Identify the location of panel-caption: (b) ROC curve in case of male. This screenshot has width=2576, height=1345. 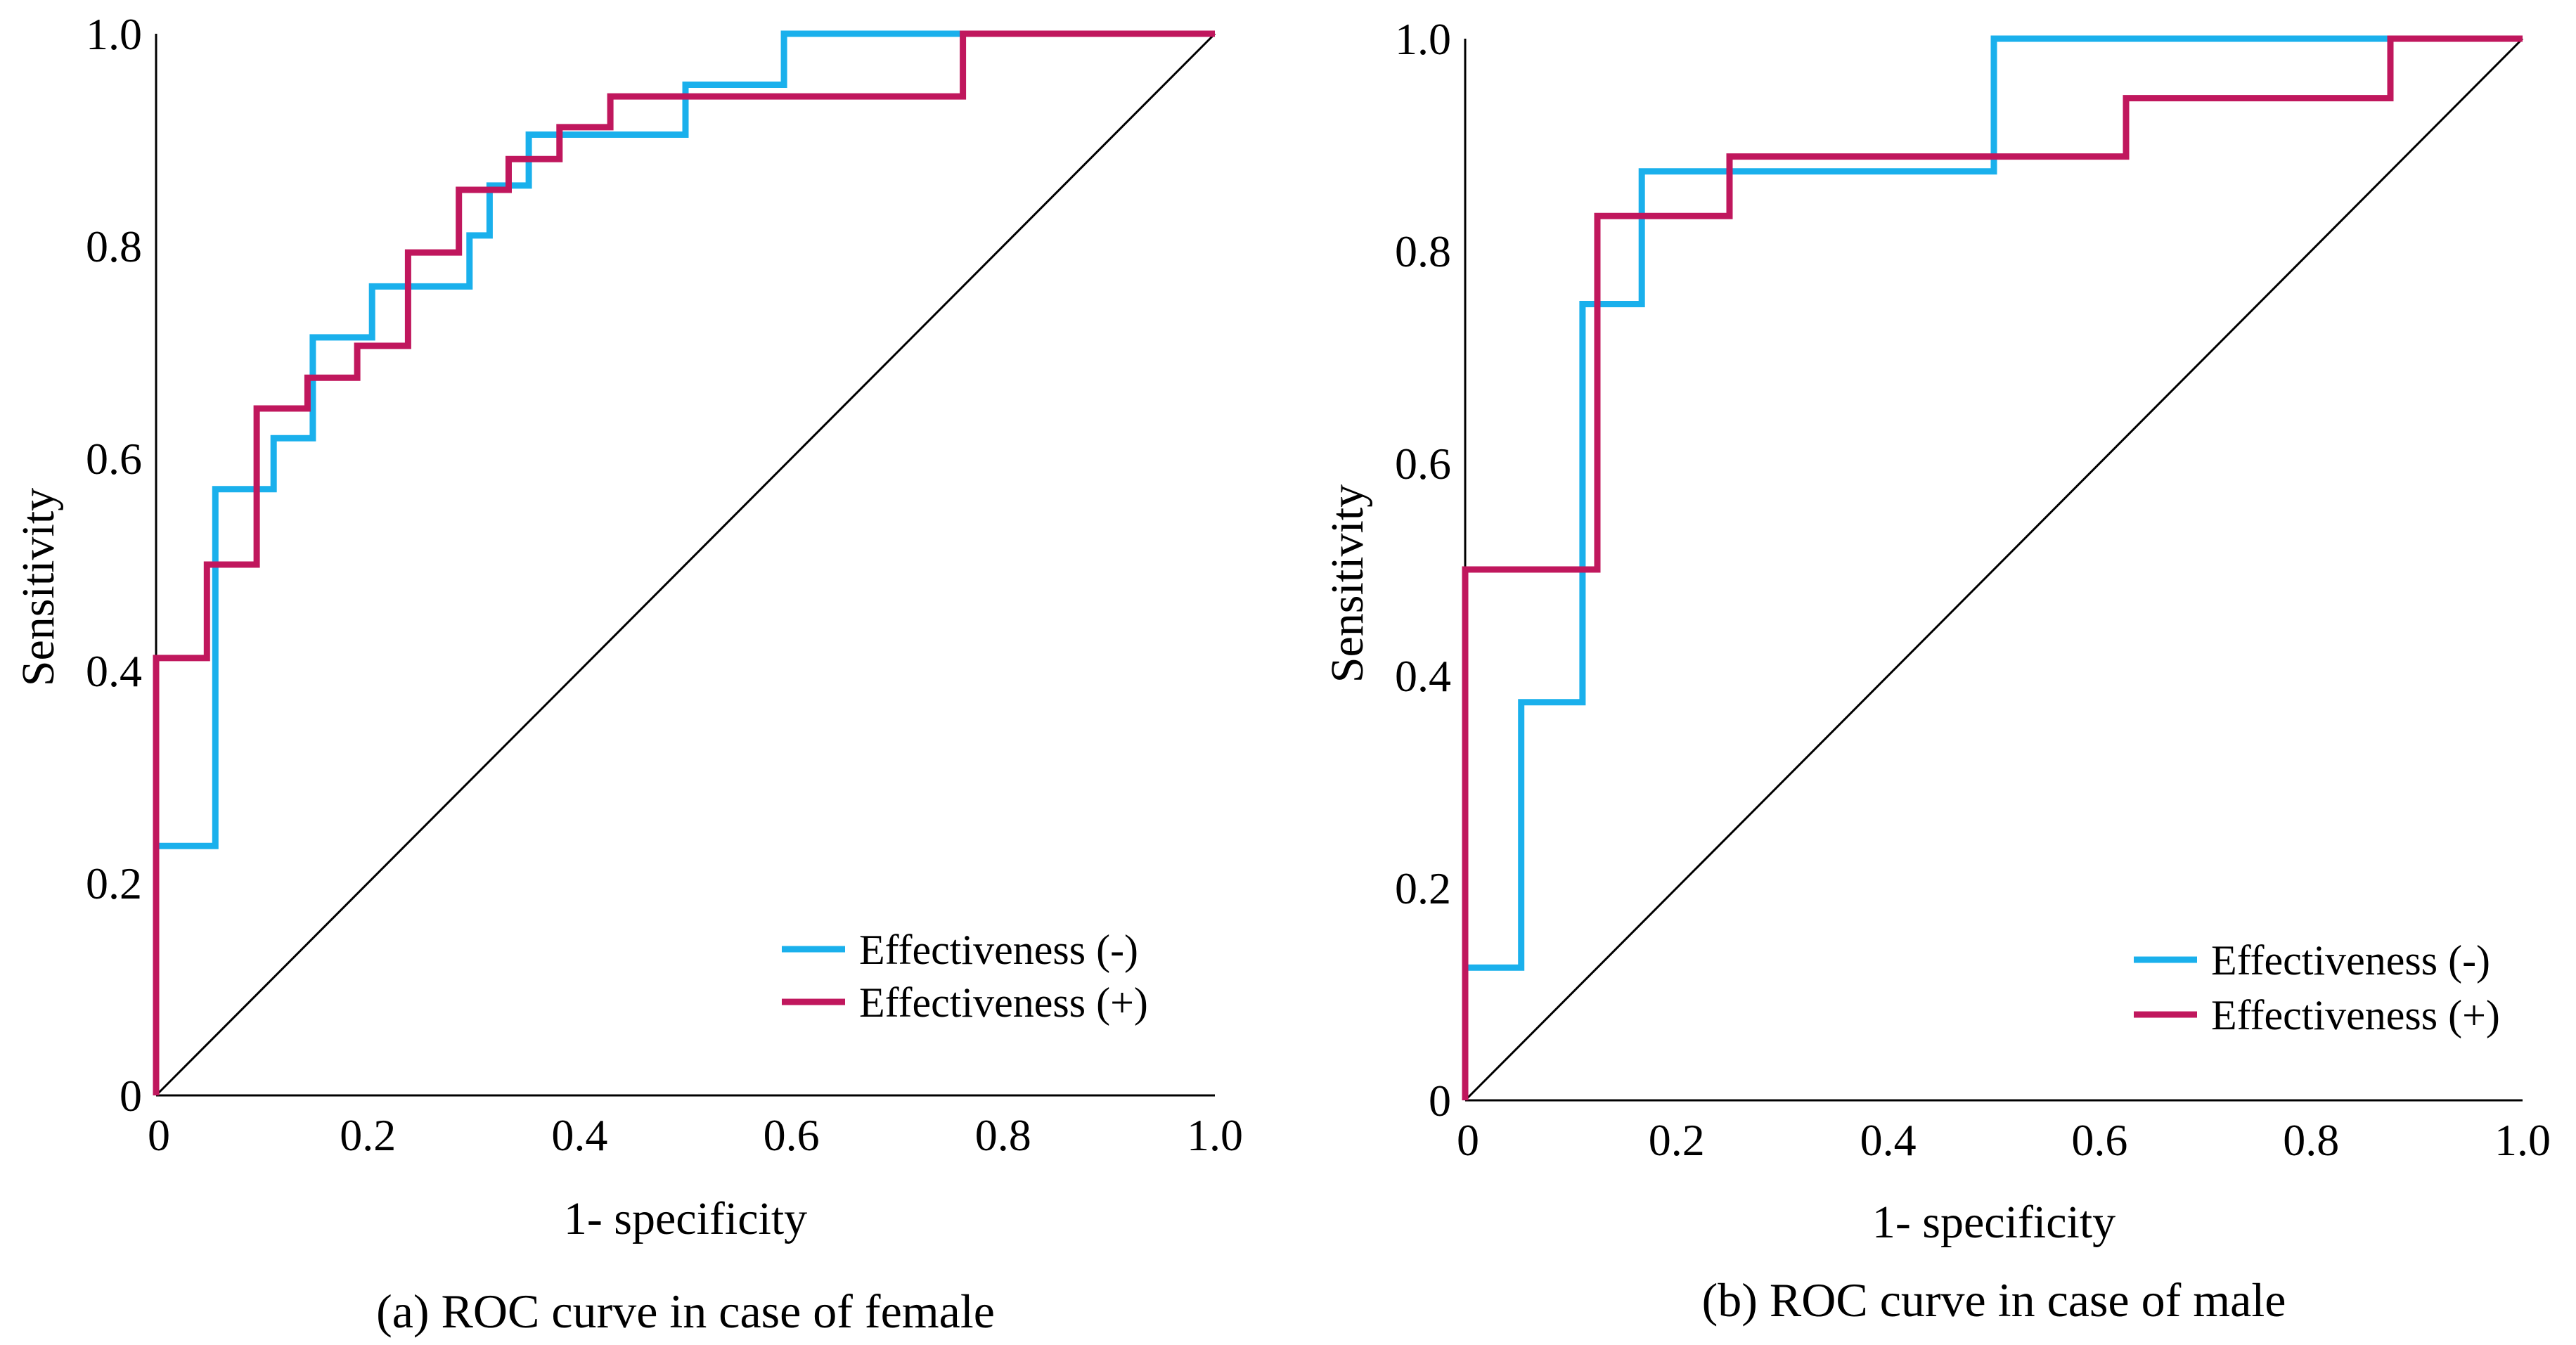
(1994, 1300).